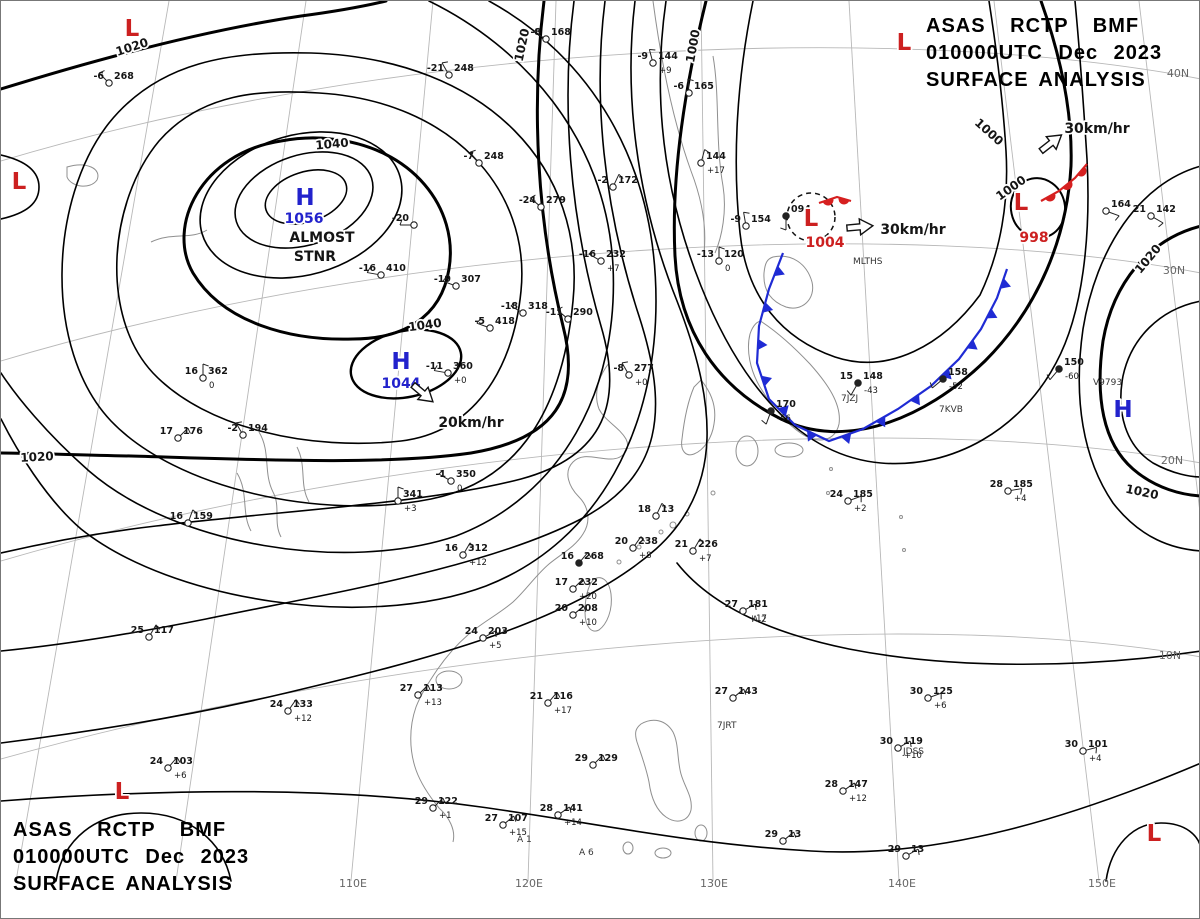  I want to click on weather-station: 20 238 +8, so click(636, 548).